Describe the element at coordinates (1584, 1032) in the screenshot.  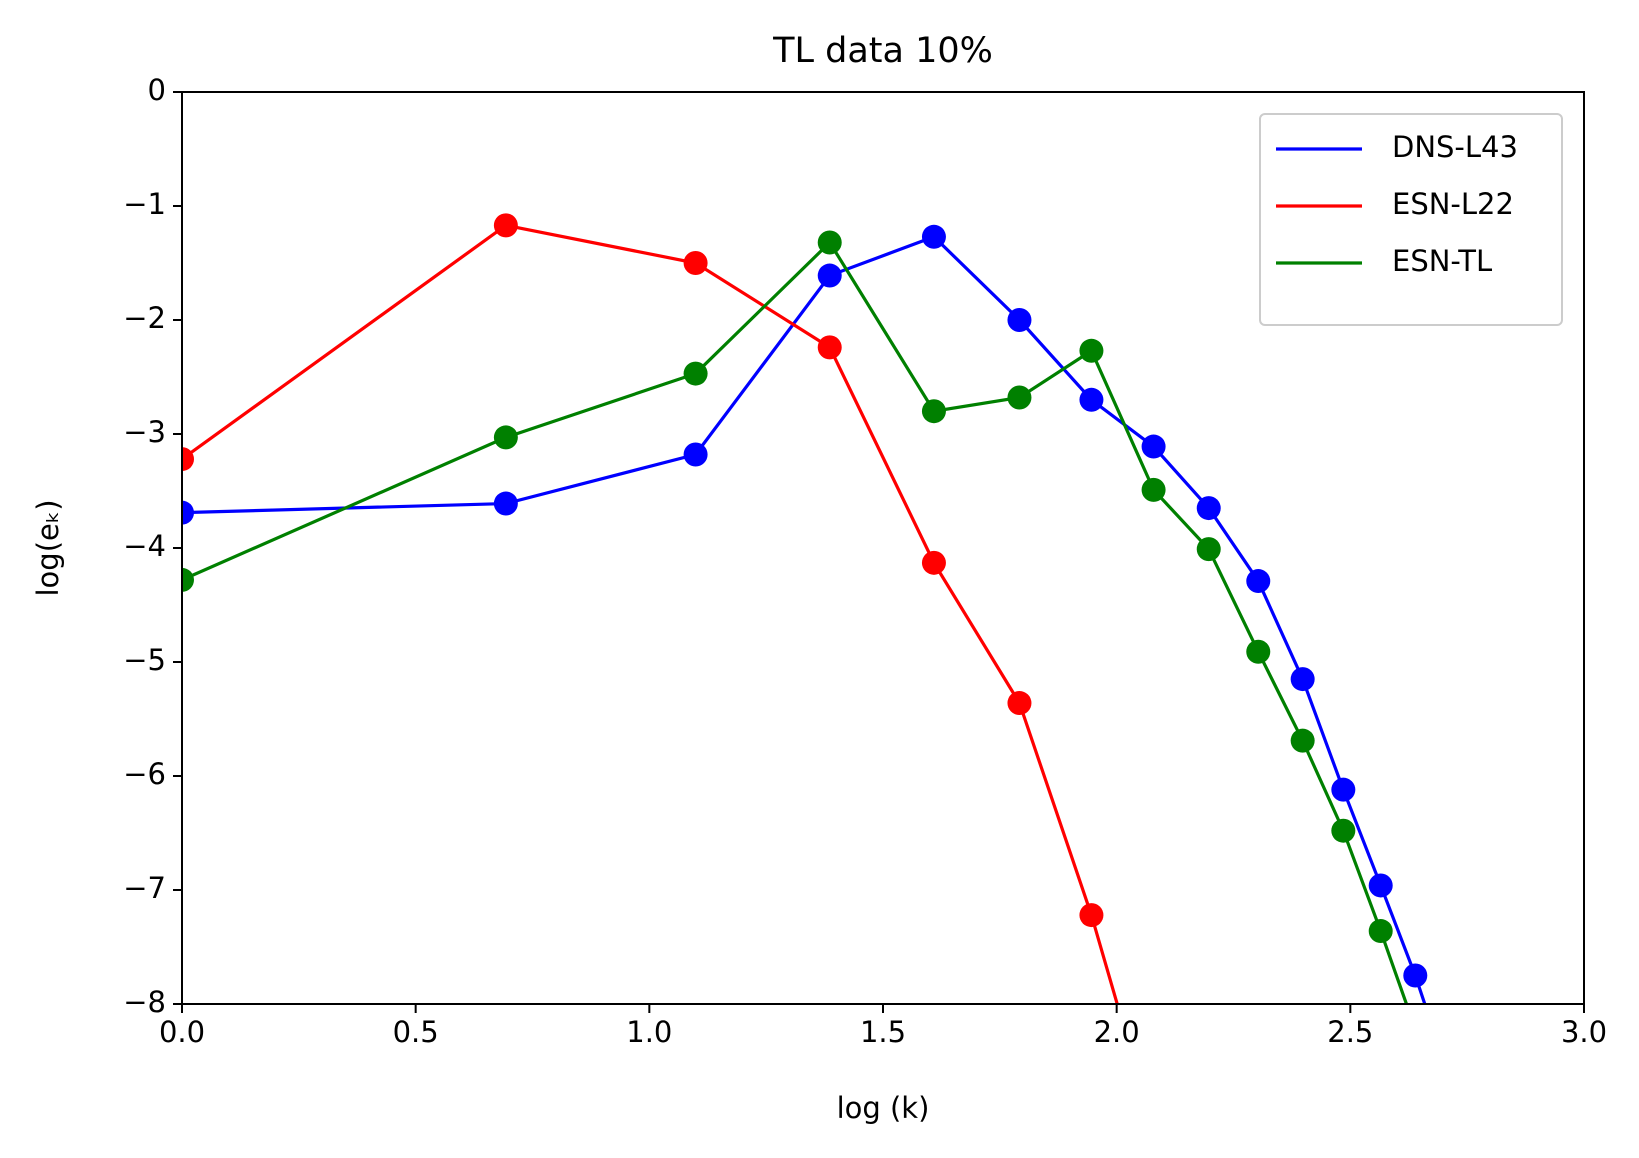
I see `x-tick-label: 3.0` at that location.